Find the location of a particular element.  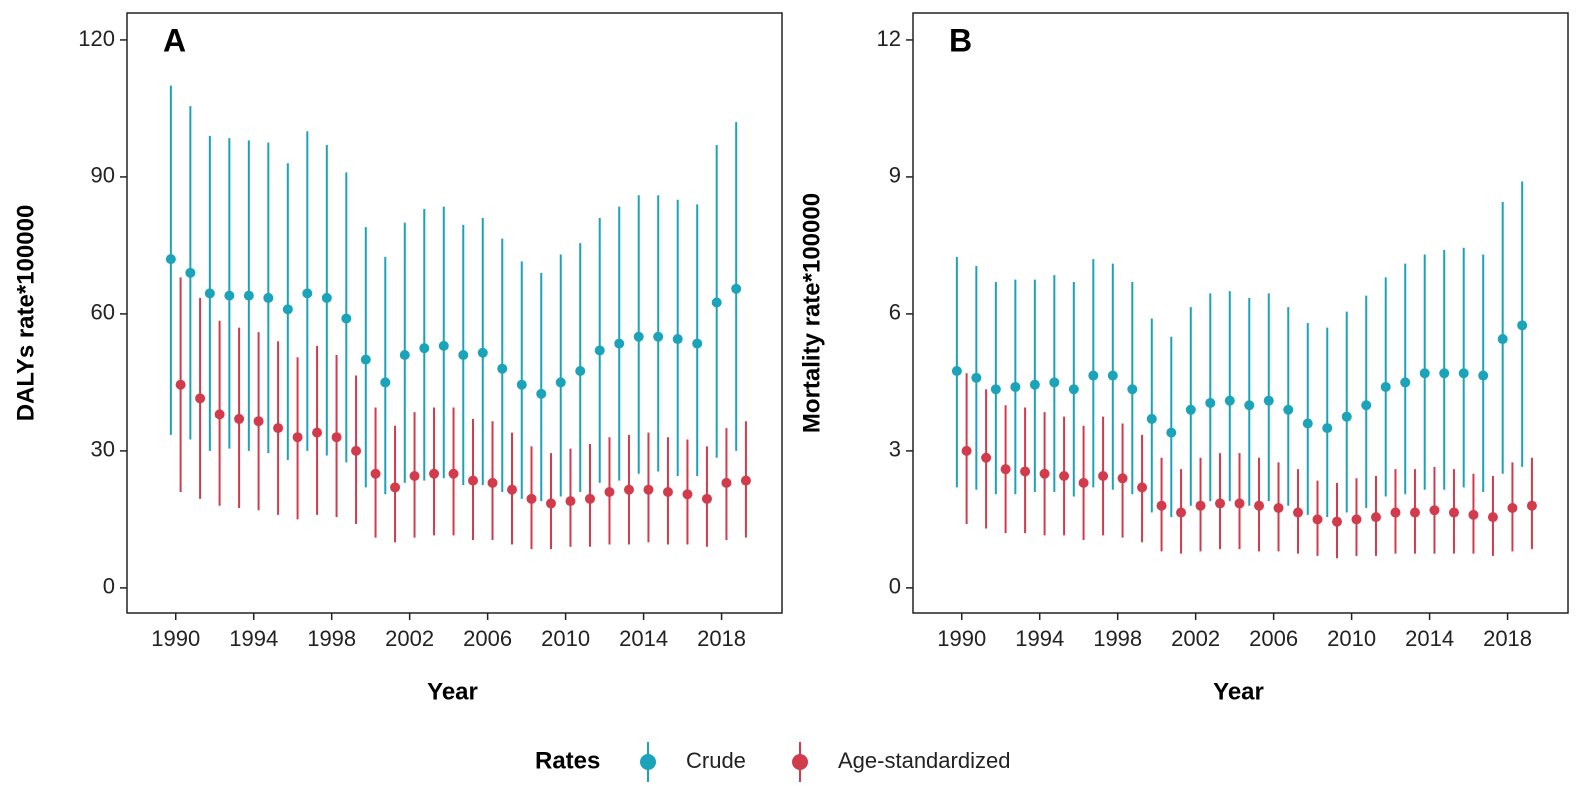

y-axis-title: Mortality rate*100000 is located at coordinates (811, 313).